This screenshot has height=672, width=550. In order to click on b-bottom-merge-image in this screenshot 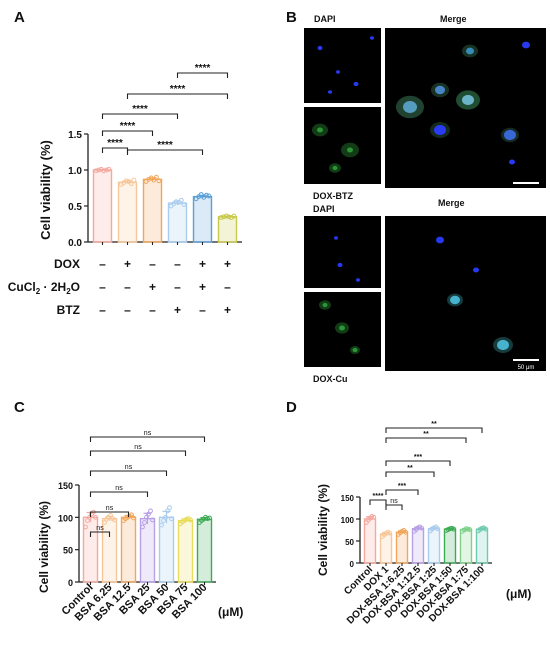, I will do `click(465, 293)`.